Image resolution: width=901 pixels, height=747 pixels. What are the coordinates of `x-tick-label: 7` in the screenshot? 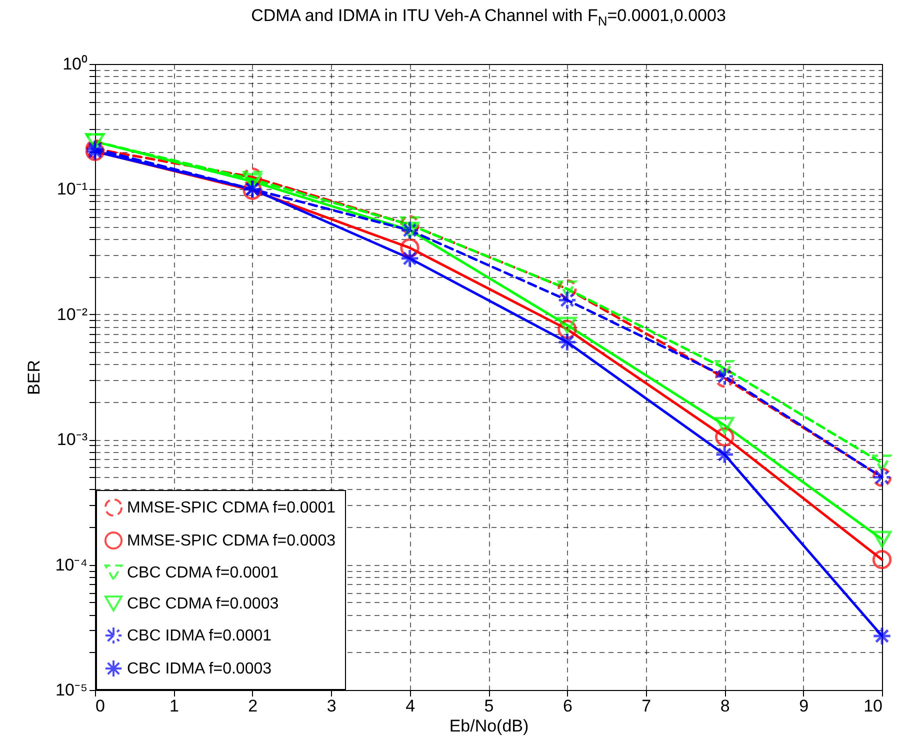 It's located at (647, 706).